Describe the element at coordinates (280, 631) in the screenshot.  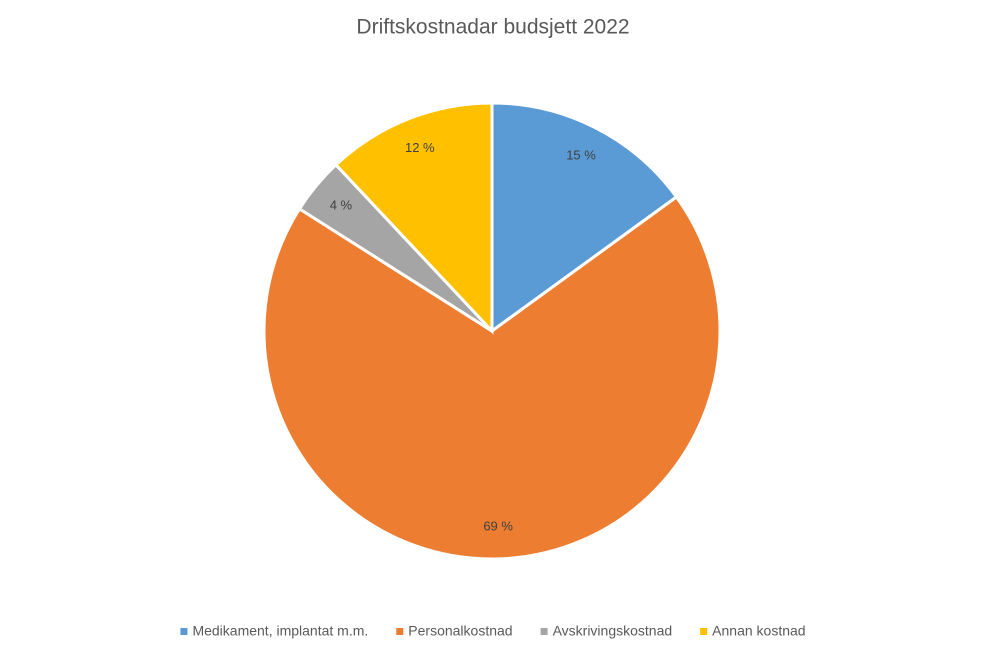
I see `legend-label: Medikament, implantat m.m.` at that location.